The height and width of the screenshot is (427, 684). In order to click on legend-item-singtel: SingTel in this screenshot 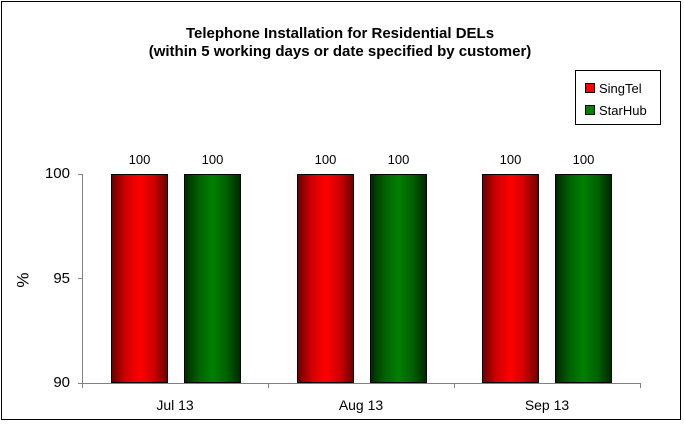, I will do `click(613, 88)`.